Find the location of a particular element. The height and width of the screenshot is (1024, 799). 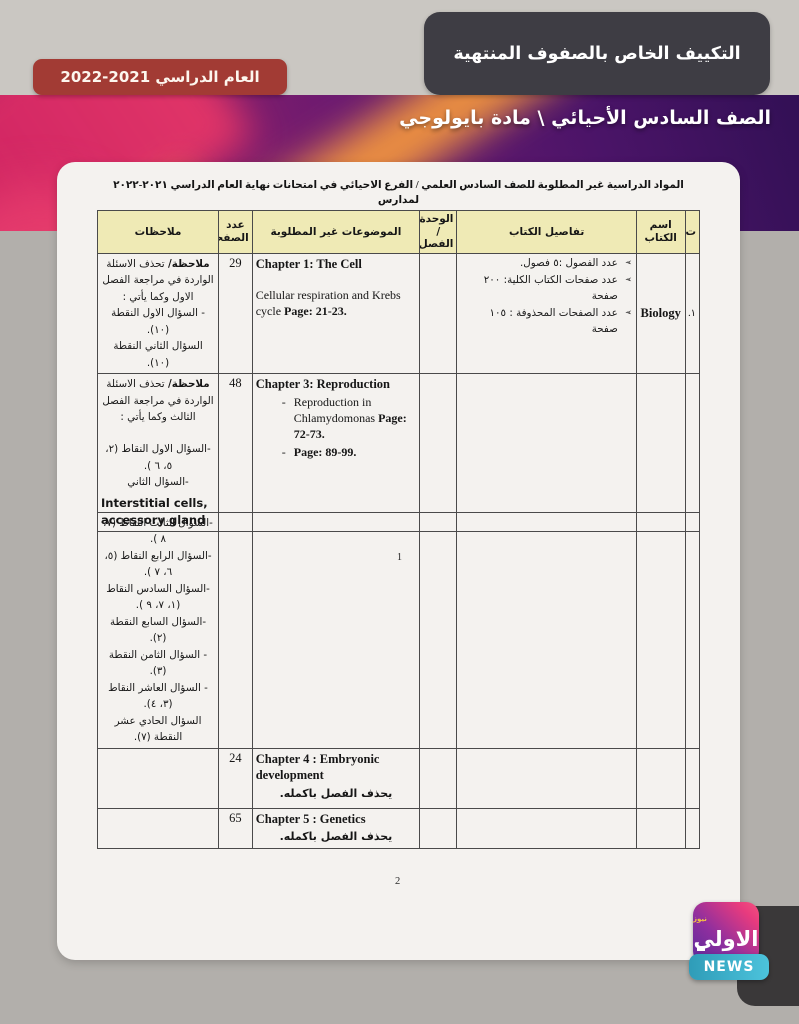

cell-page-count: 29 is located at coordinates (235, 313).